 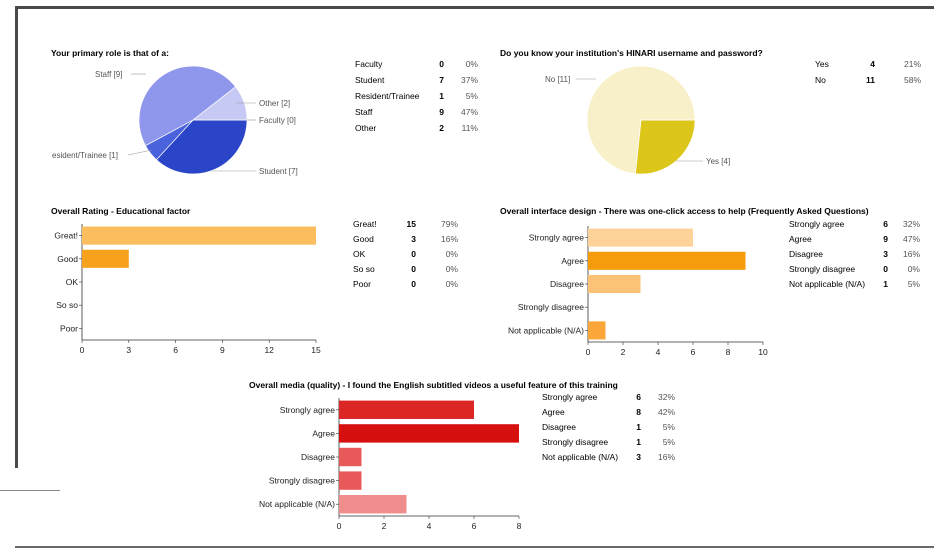 I want to click on table-category: Other, so click(x=365, y=128).